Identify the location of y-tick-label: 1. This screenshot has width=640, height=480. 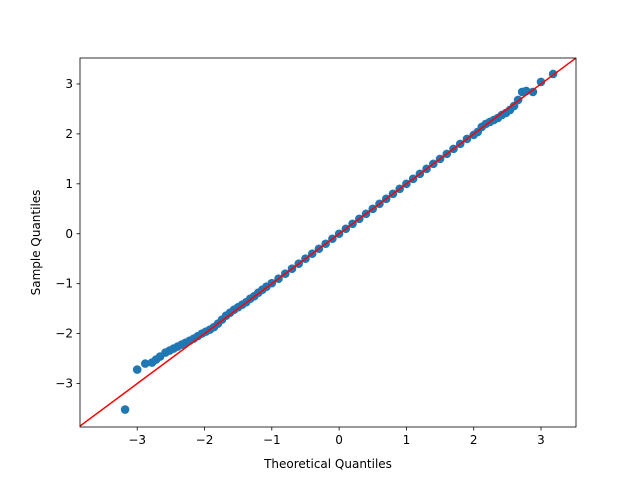
(69, 184).